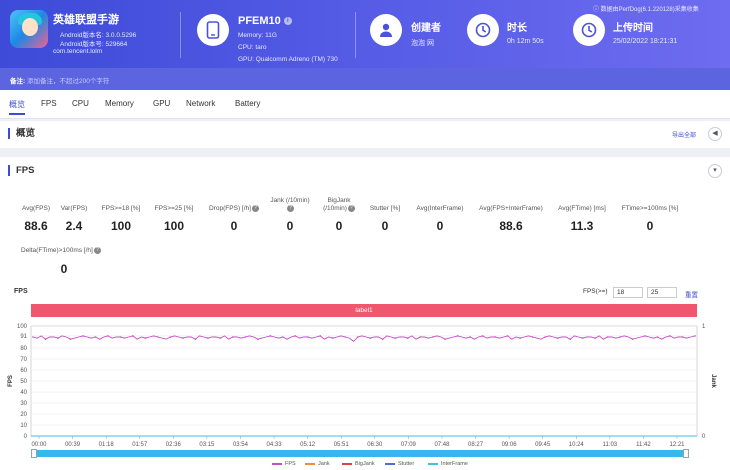 The image size is (730, 470). I want to click on legend-item-jank: Jank, so click(317, 464).